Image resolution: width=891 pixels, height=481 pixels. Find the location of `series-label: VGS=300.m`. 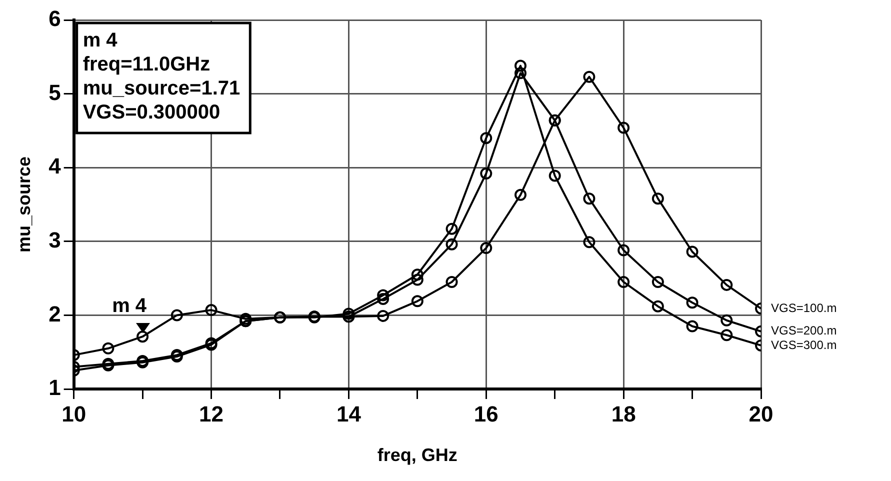

series-label: VGS=300.m is located at coordinates (804, 345).